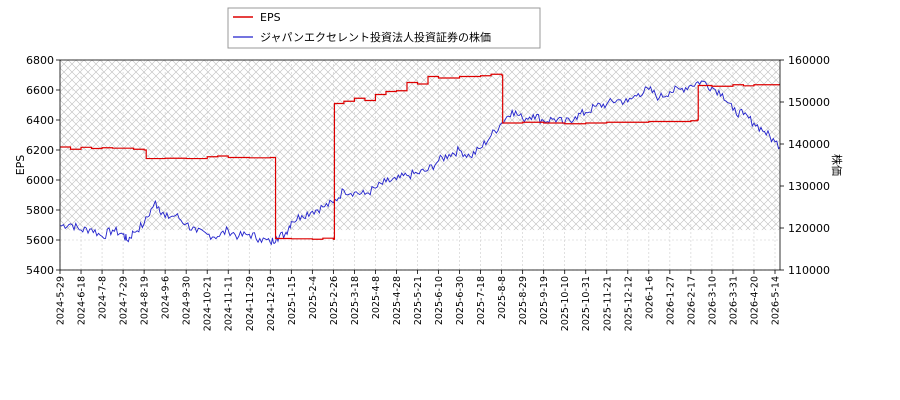 The height and width of the screenshot is (400, 900). What do you see at coordinates (691, 300) in the screenshot?
I see `x-tick-label: 2026-2-17` at bounding box center [691, 300].